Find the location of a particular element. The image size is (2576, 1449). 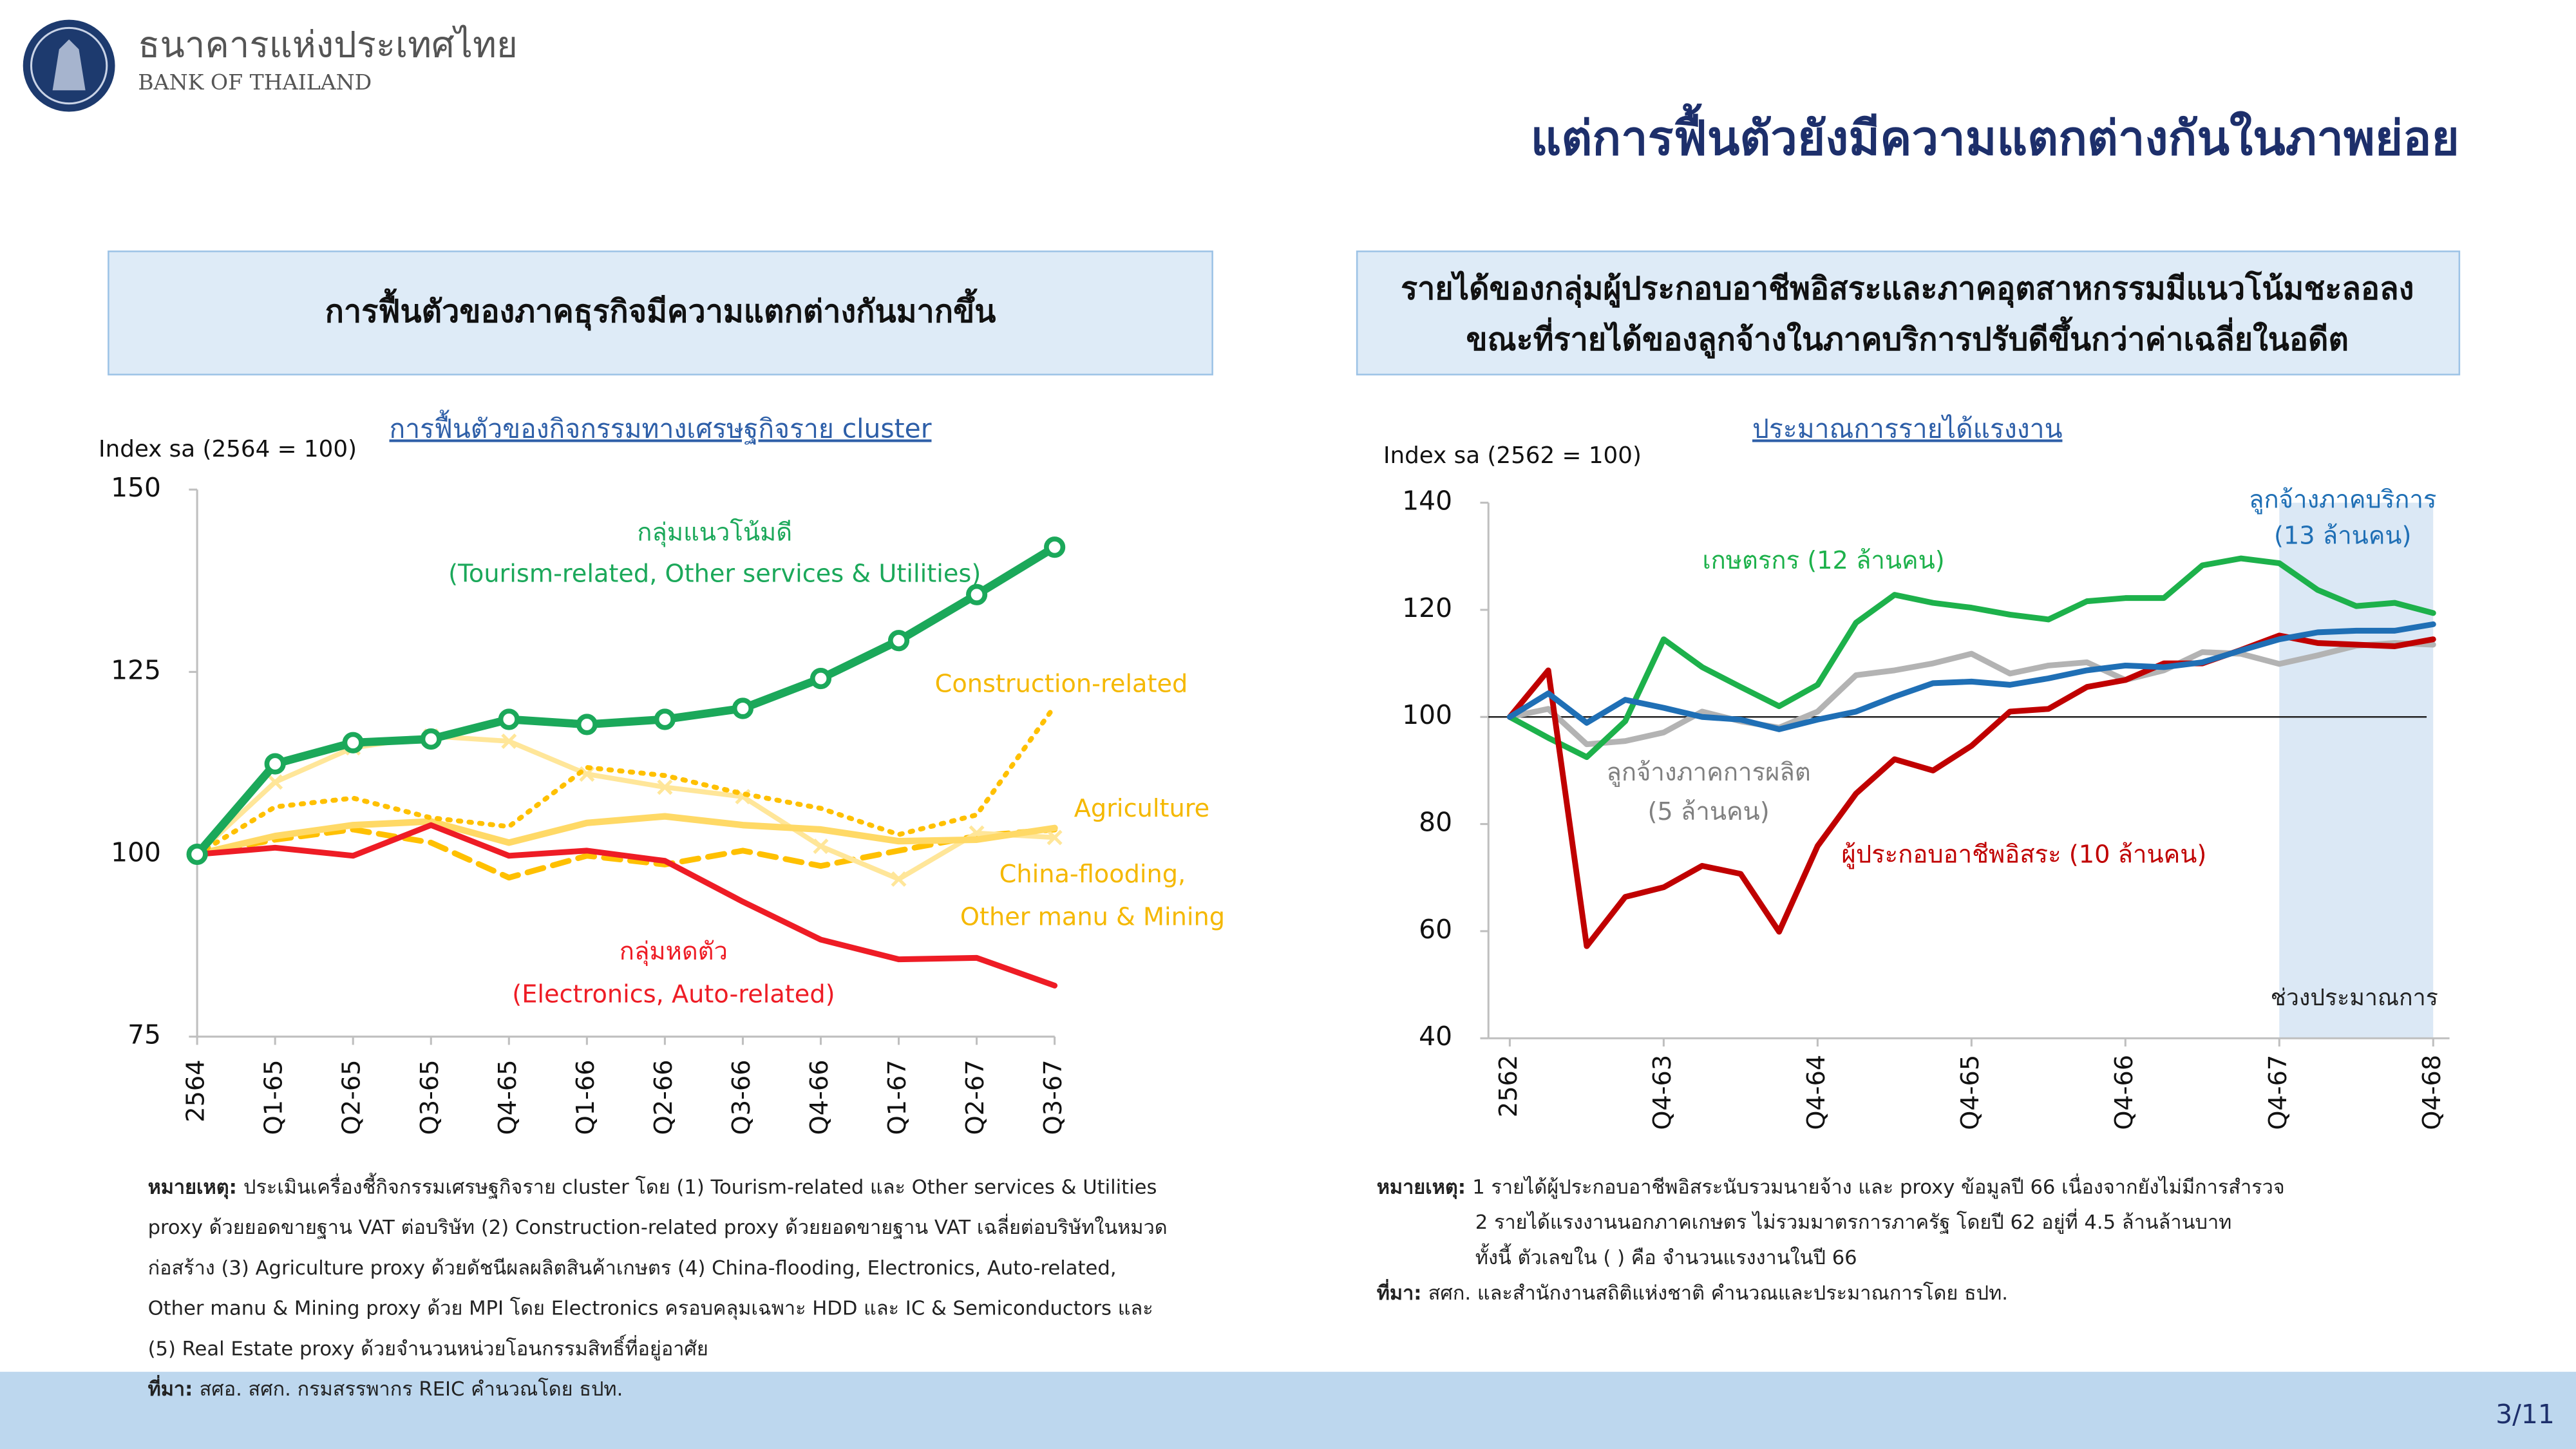

y-tick-label: 120 is located at coordinates (1427, 607).